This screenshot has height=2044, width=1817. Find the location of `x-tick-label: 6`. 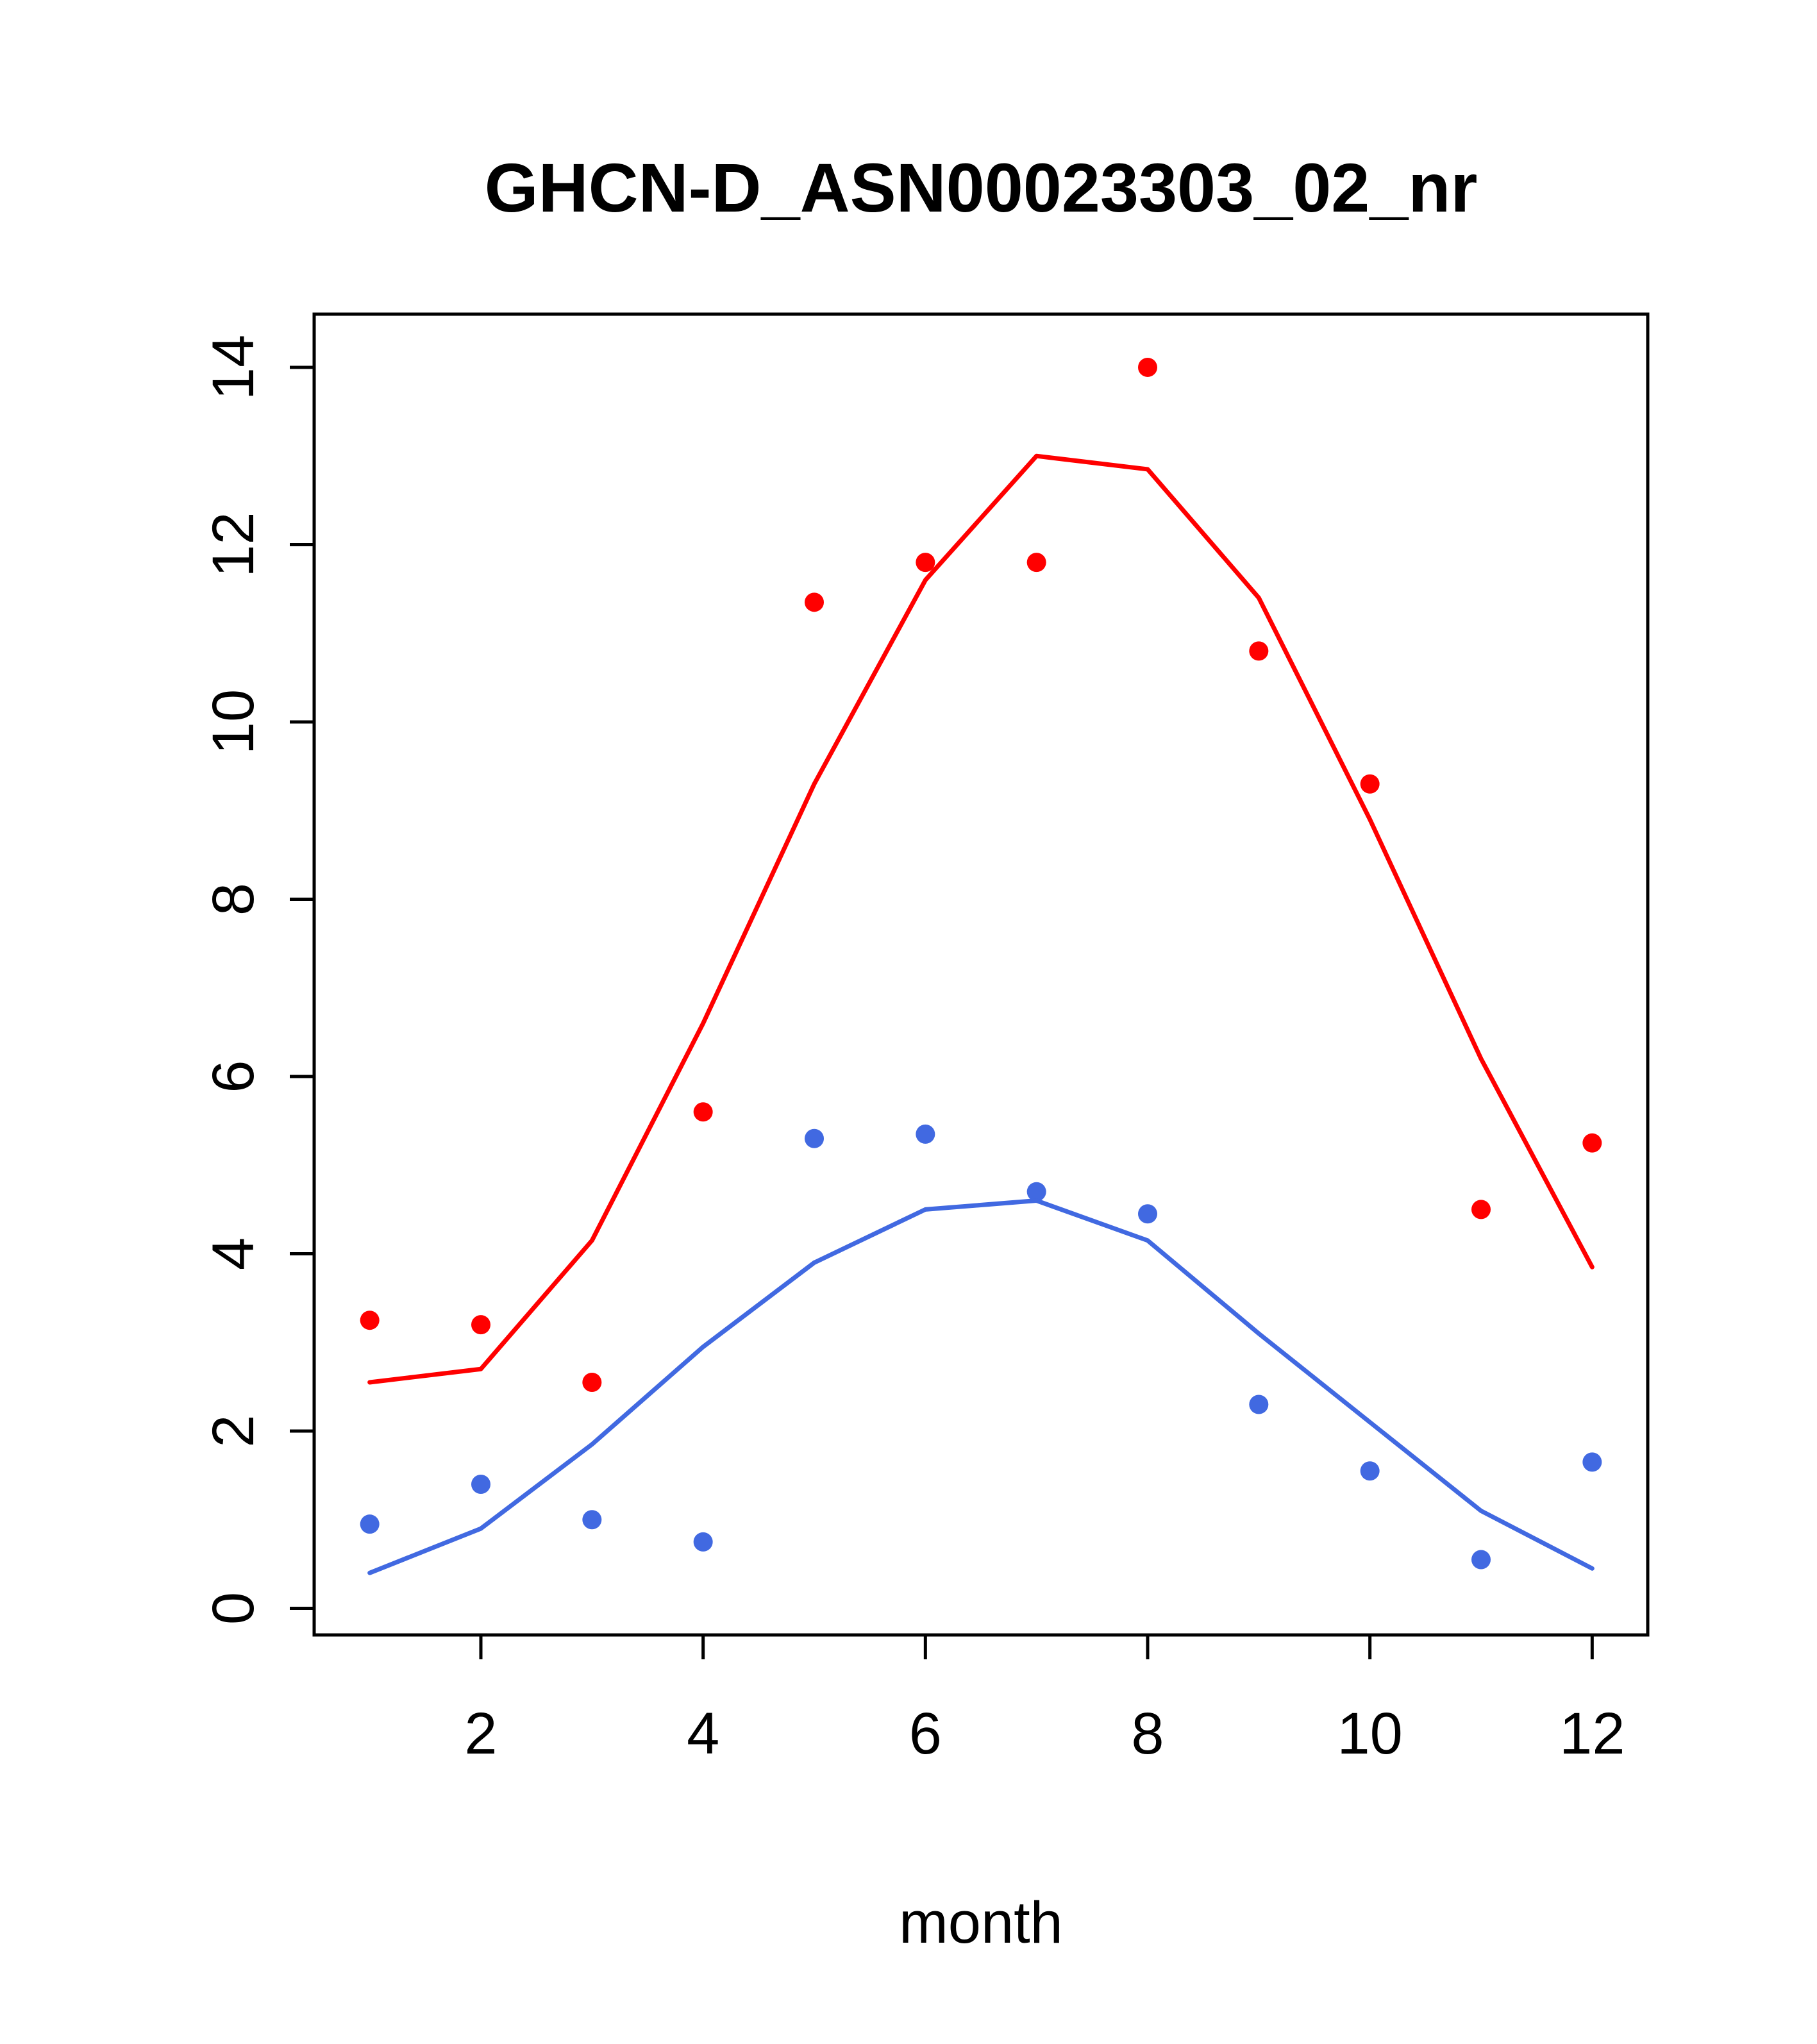

x-tick-label: 6 is located at coordinates (926, 1733).